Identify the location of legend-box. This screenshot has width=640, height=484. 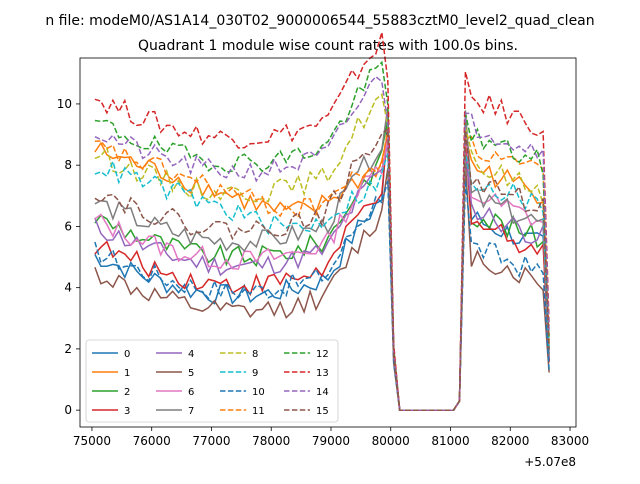
(212, 381).